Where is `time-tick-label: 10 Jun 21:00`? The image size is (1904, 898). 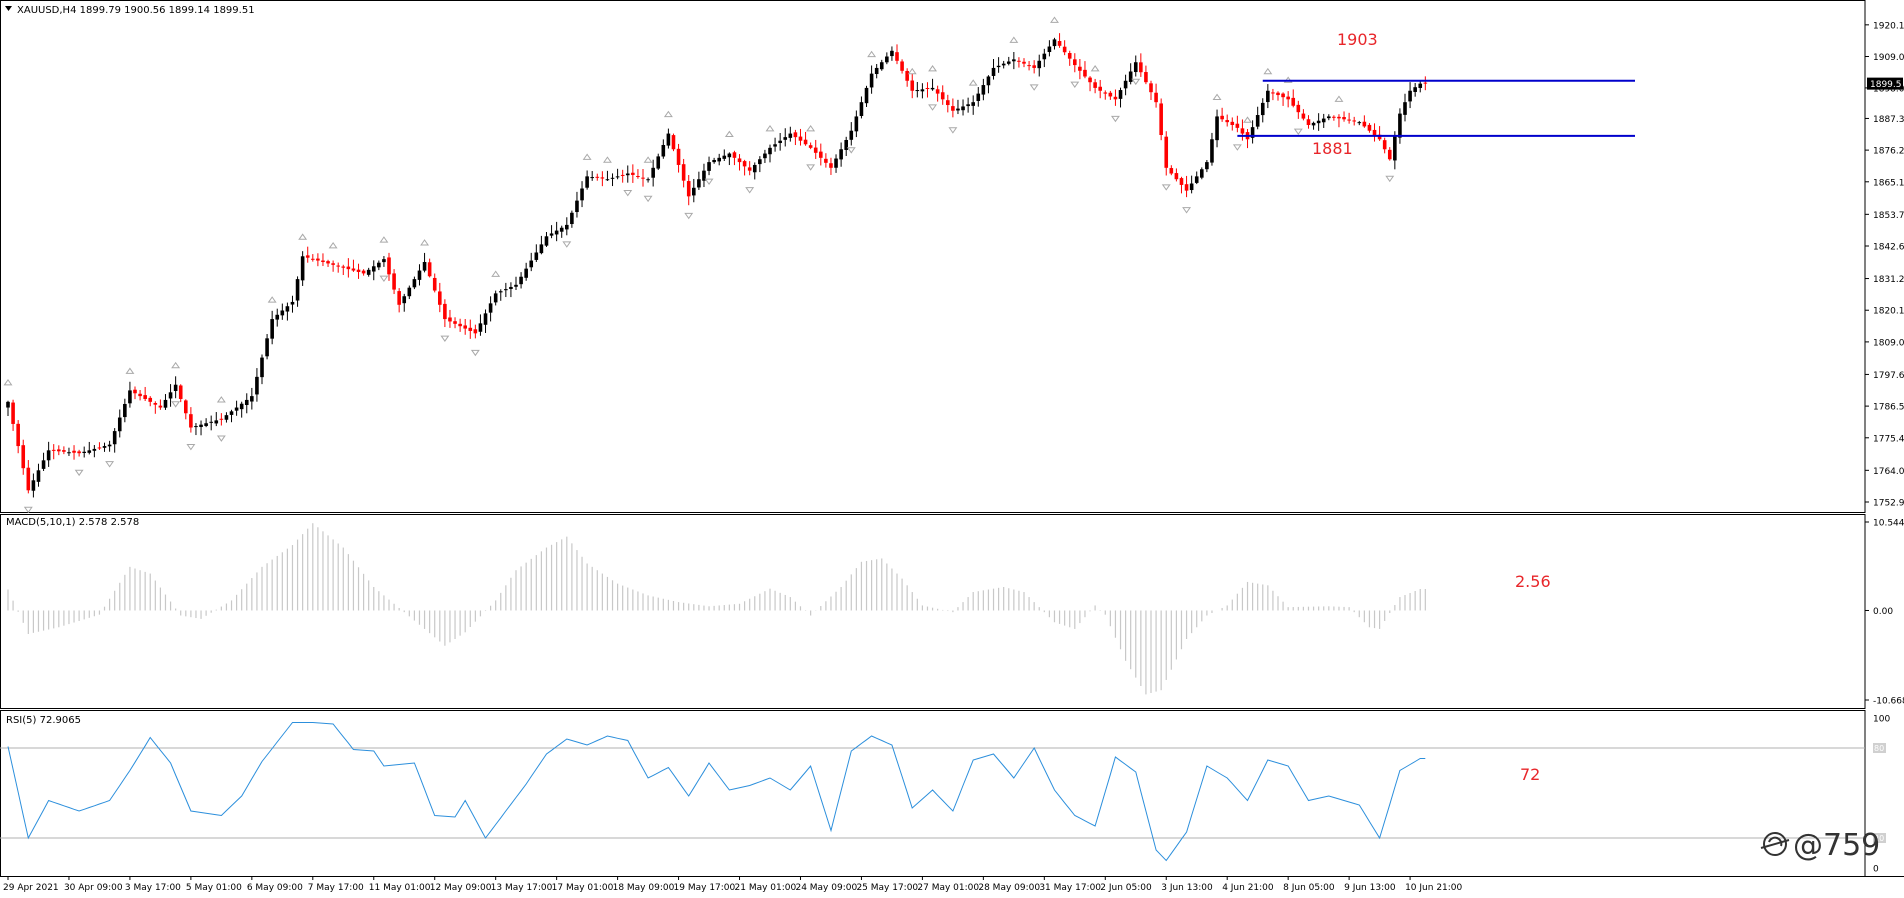 time-tick-label: 10 Jun 21:00 is located at coordinates (1433, 888).